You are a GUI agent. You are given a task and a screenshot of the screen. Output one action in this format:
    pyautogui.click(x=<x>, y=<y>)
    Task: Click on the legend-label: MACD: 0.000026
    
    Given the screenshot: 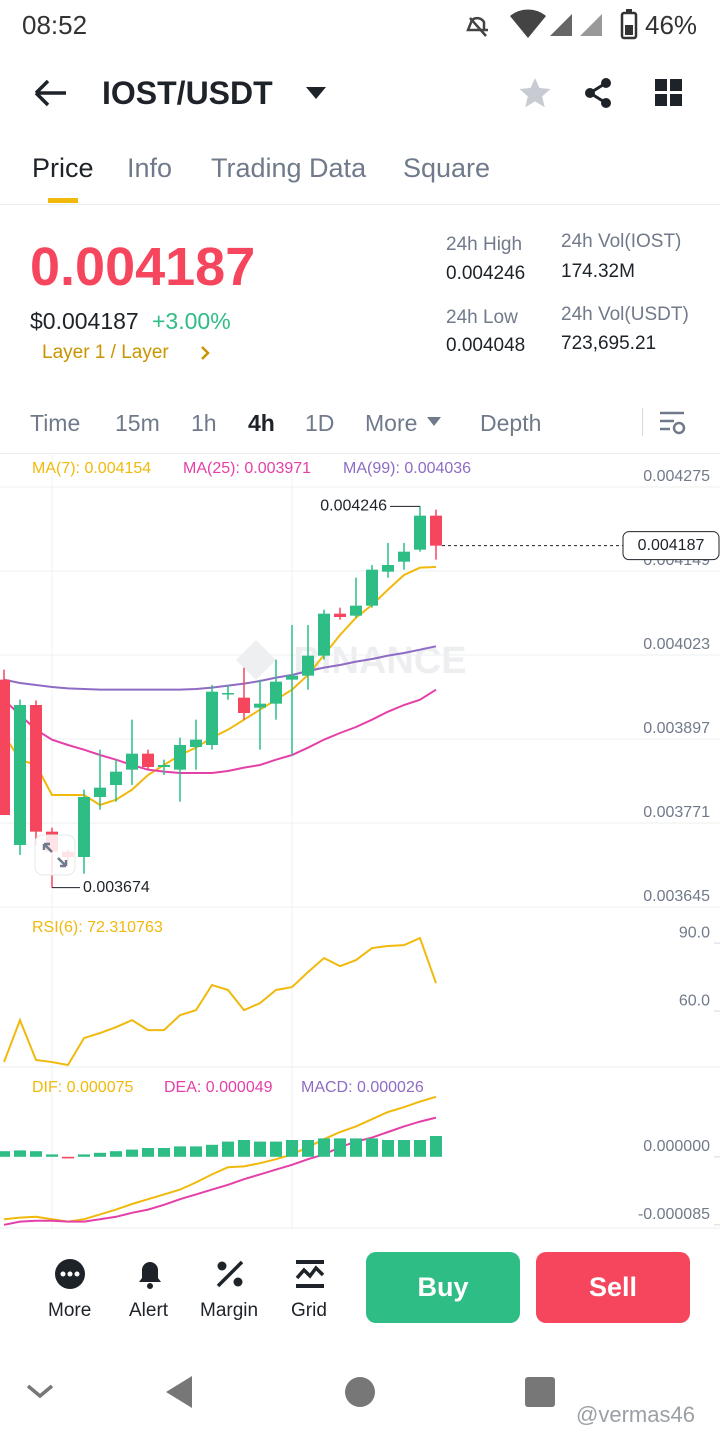 What is the action you would take?
    pyautogui.click(x=362, y=1087)
    